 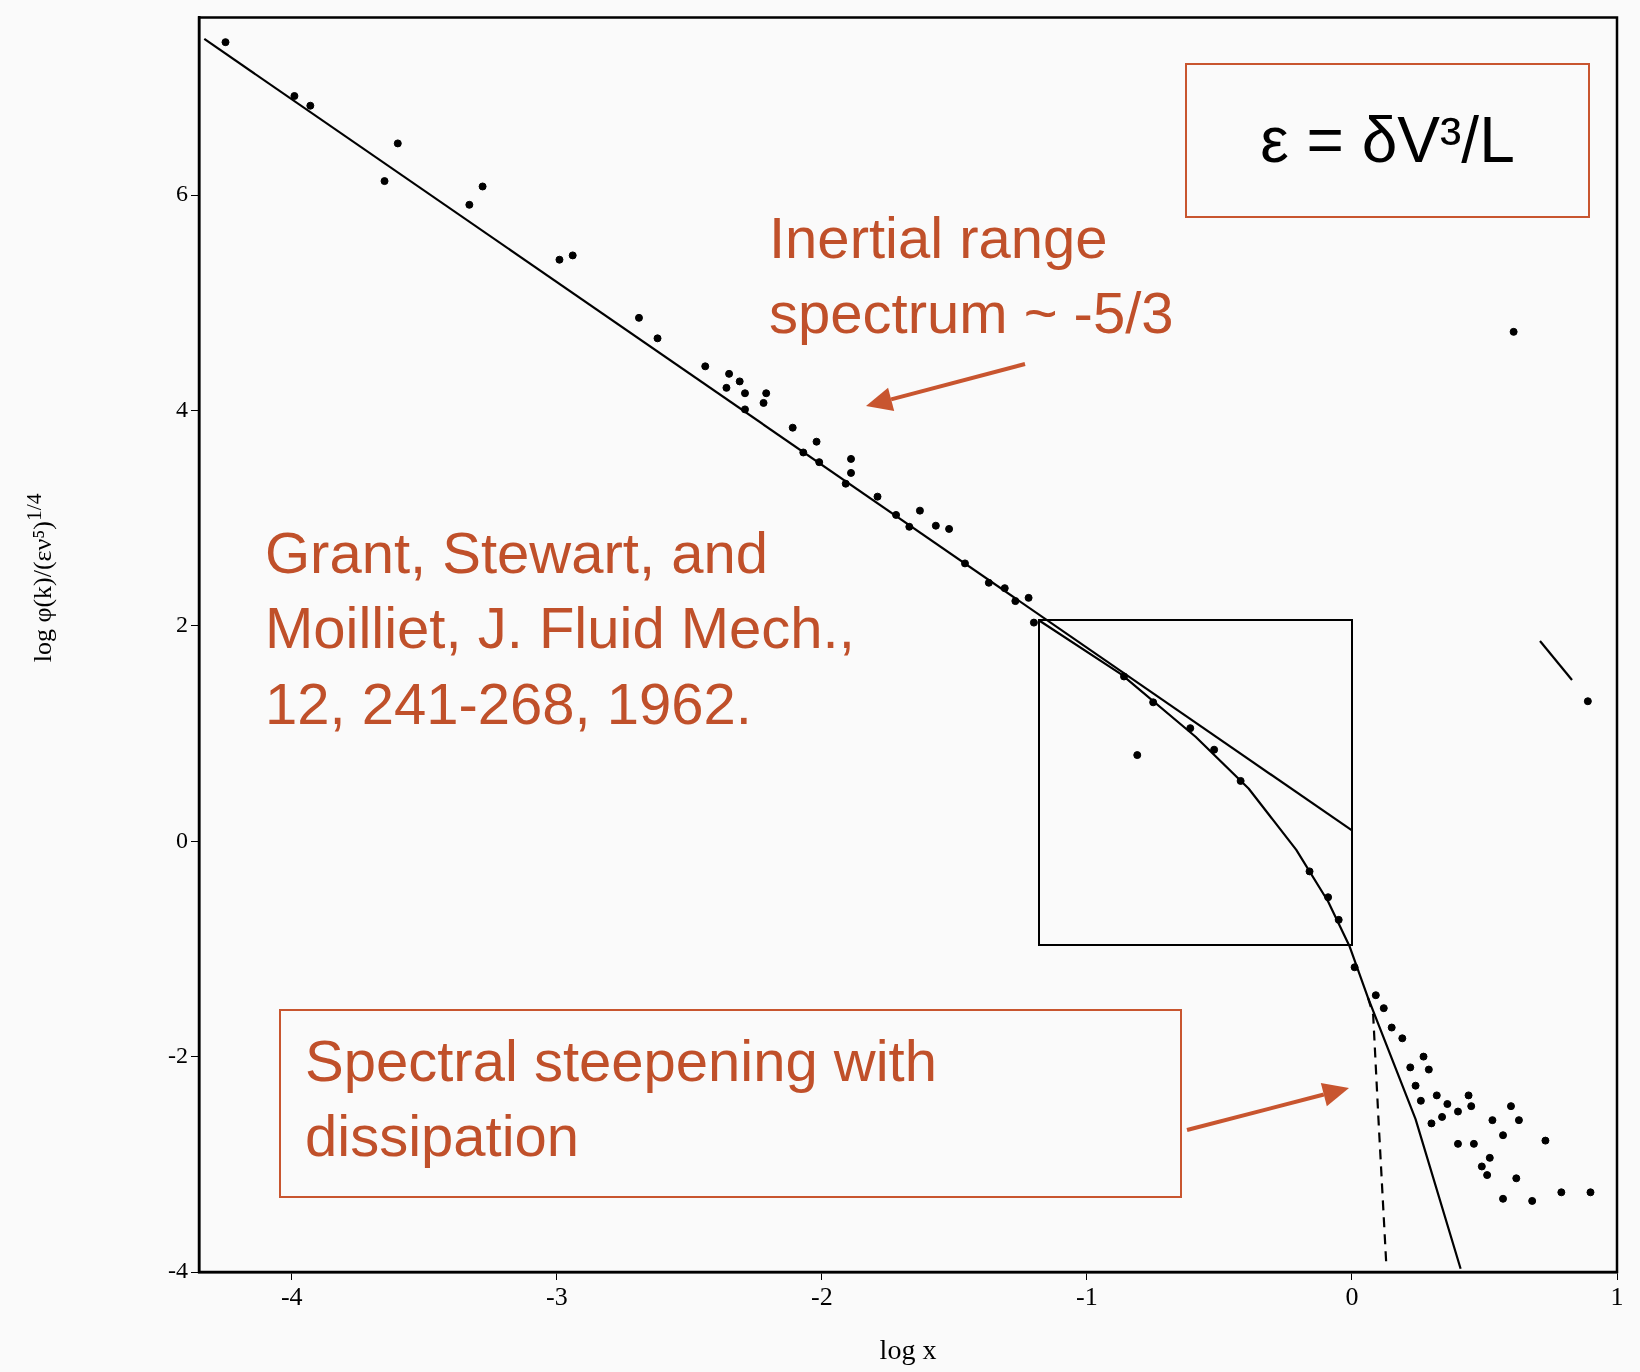 I want to click on x-tick-label: 1, so click(x=1617, y=1297).